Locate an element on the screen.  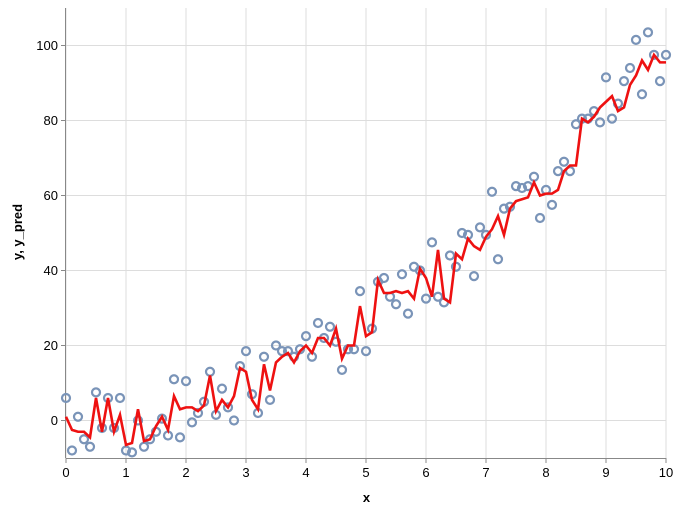
x-tick-label: 8 is located at coordinates (545, 472).